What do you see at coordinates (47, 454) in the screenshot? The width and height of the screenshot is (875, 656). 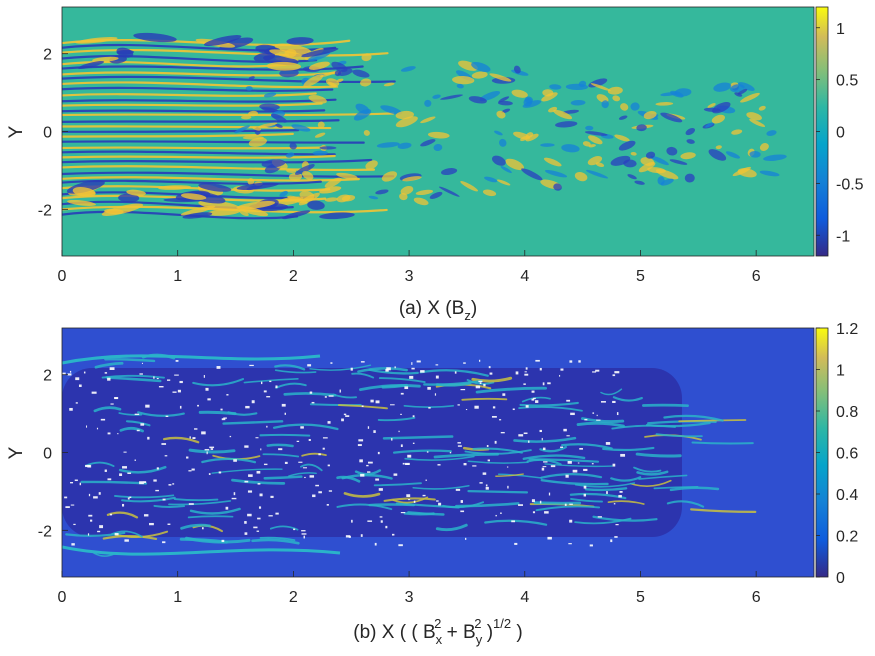 I see `y-tick-label-b: 0` at bounding box center [47, 454].